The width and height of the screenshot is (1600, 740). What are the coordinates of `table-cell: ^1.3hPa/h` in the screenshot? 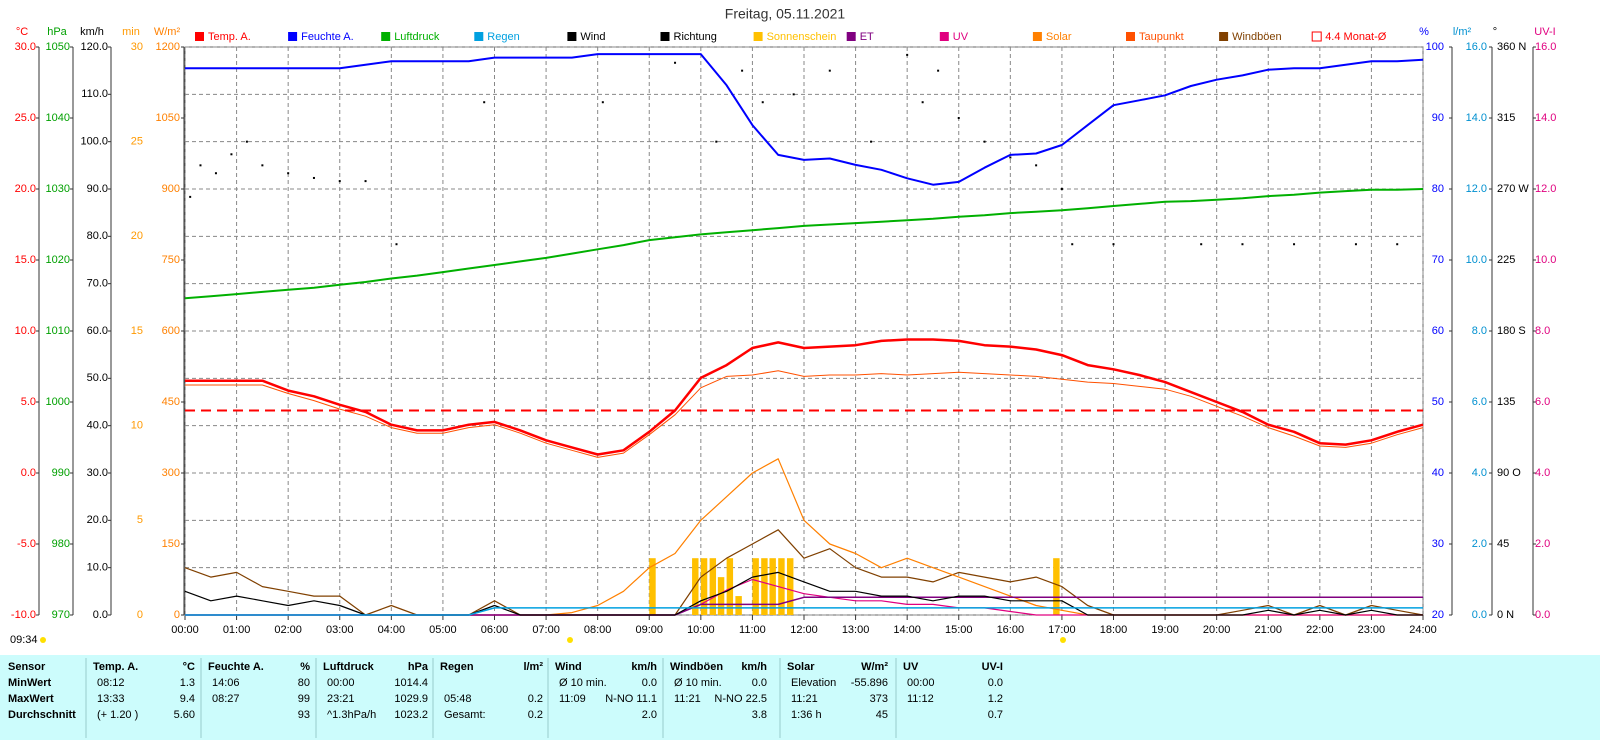 It's located at (351, 715).